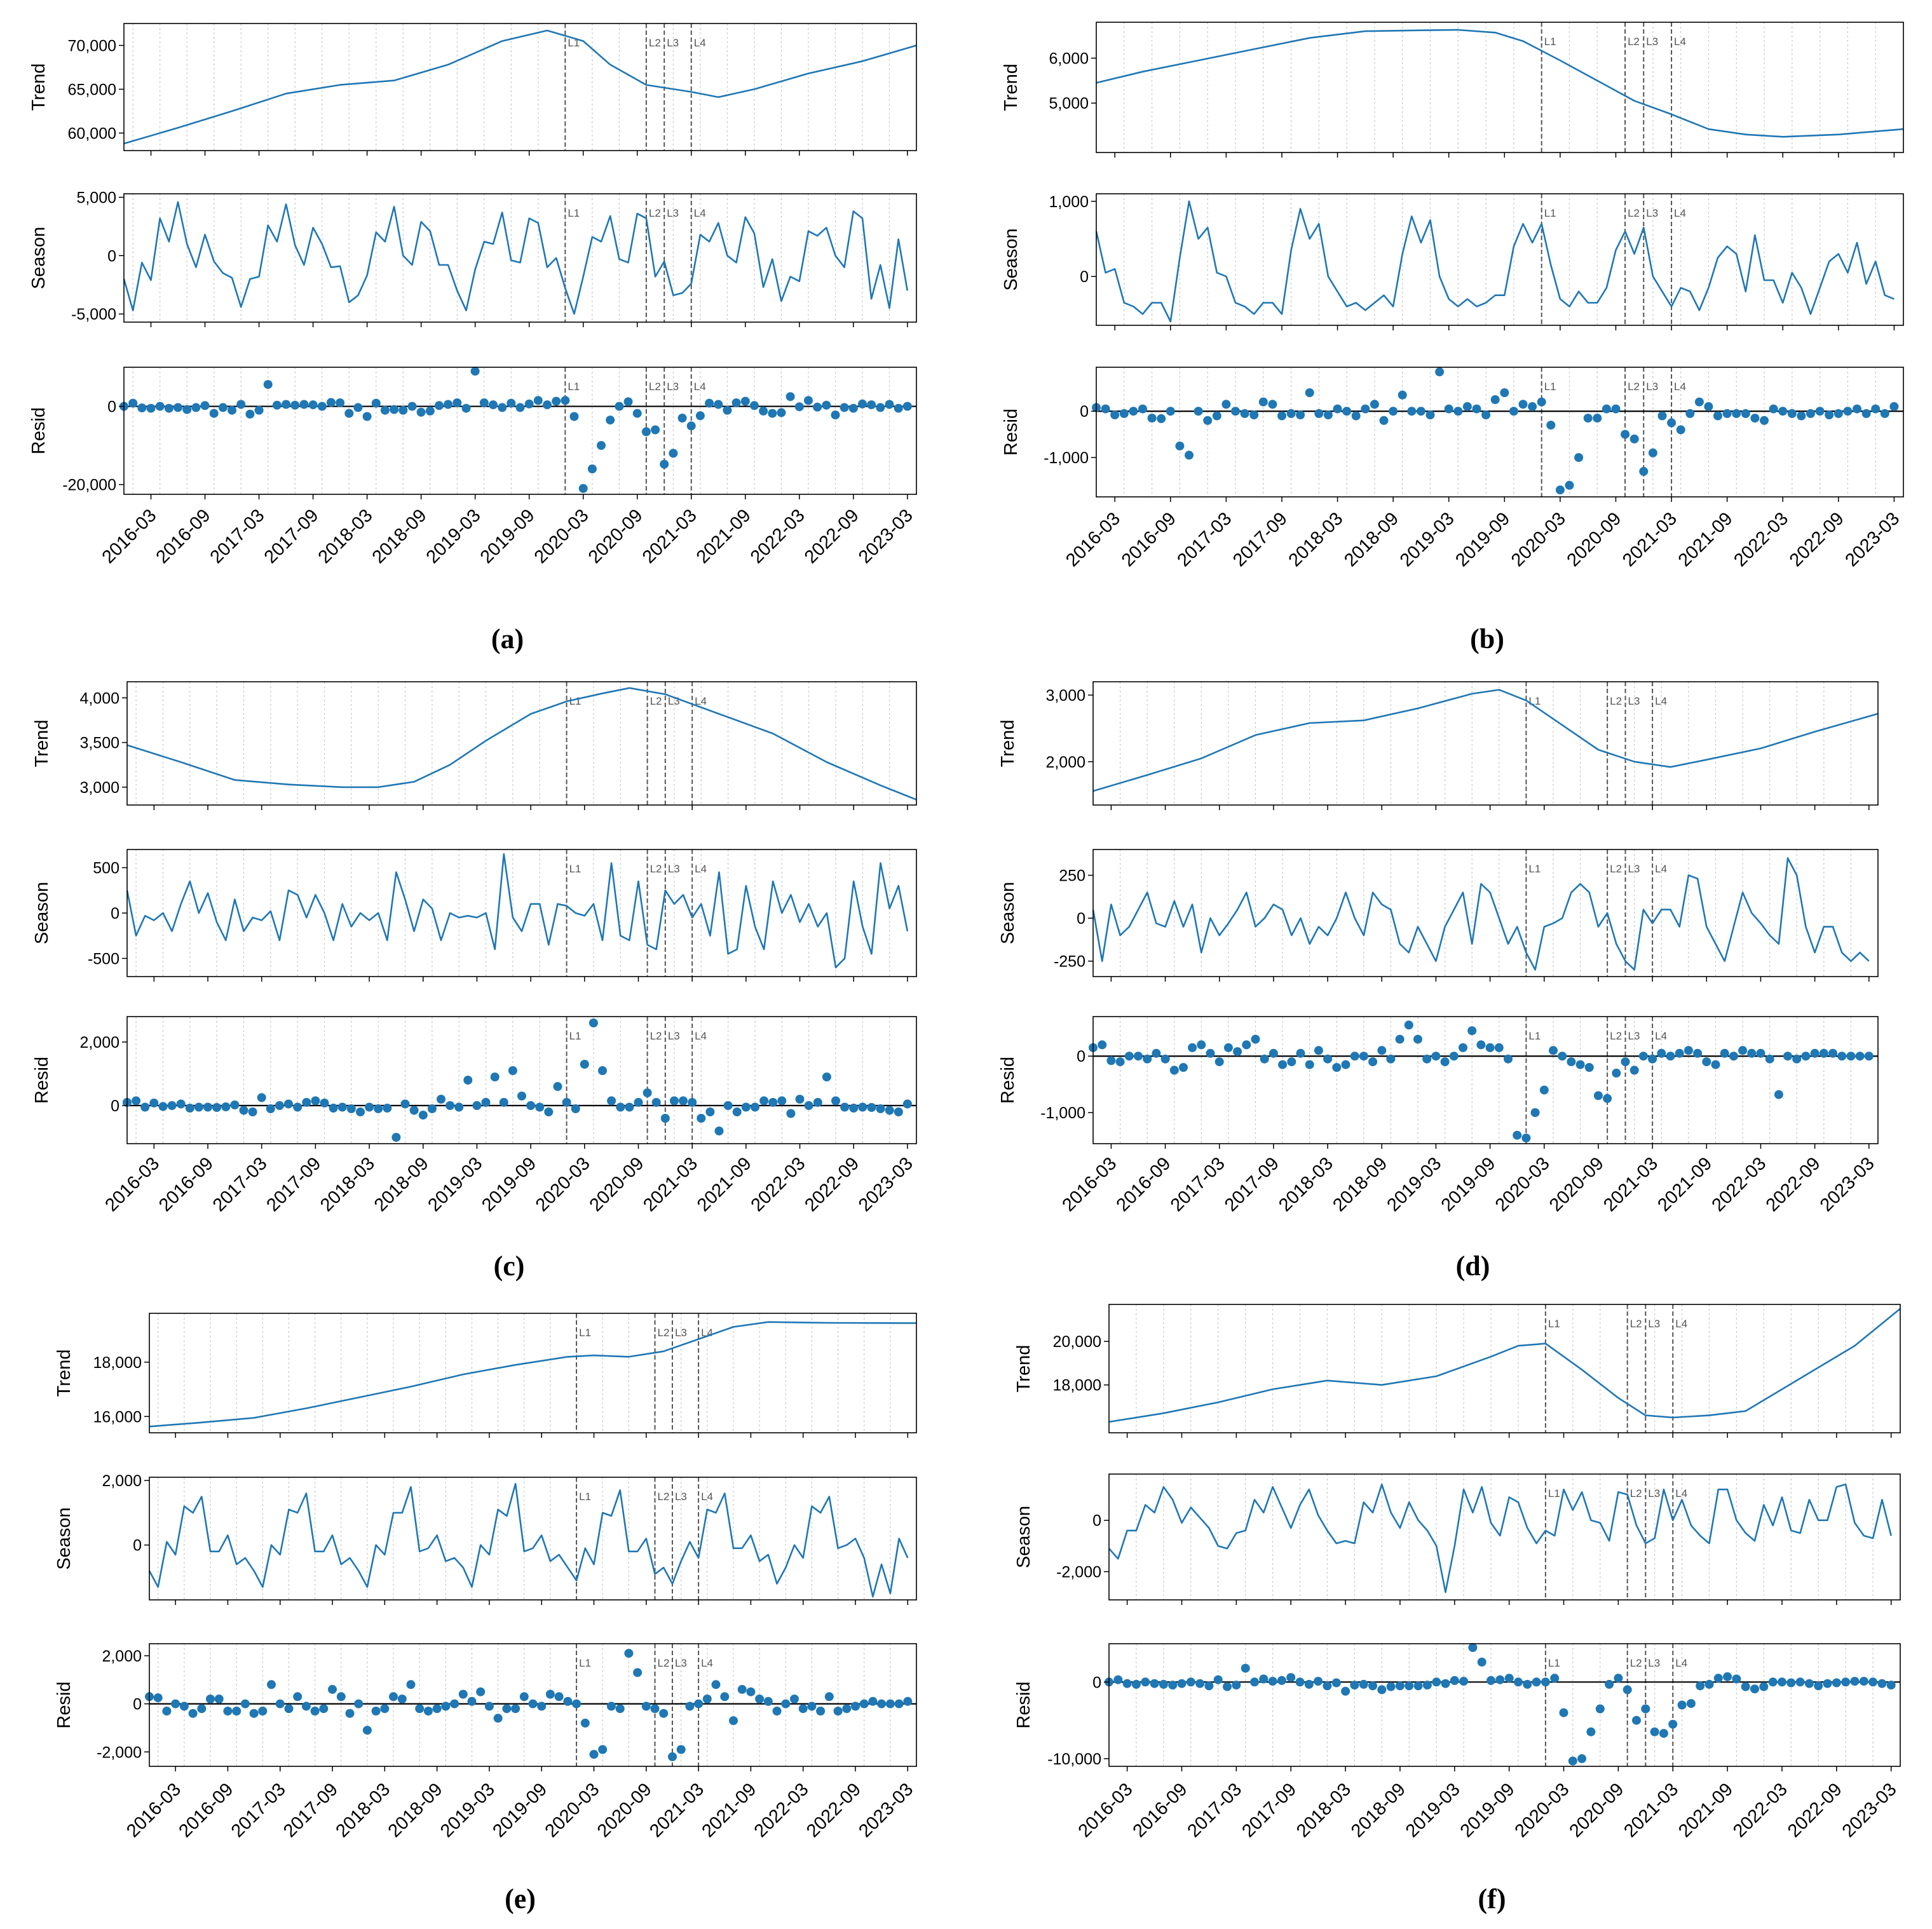 This screenshot has height=1929, width=1932. What do you see at coordinates (1651, 1810) in the screenshot?
I see `x-tick-label: 2021-03` at bounding box center [1651, 1810].